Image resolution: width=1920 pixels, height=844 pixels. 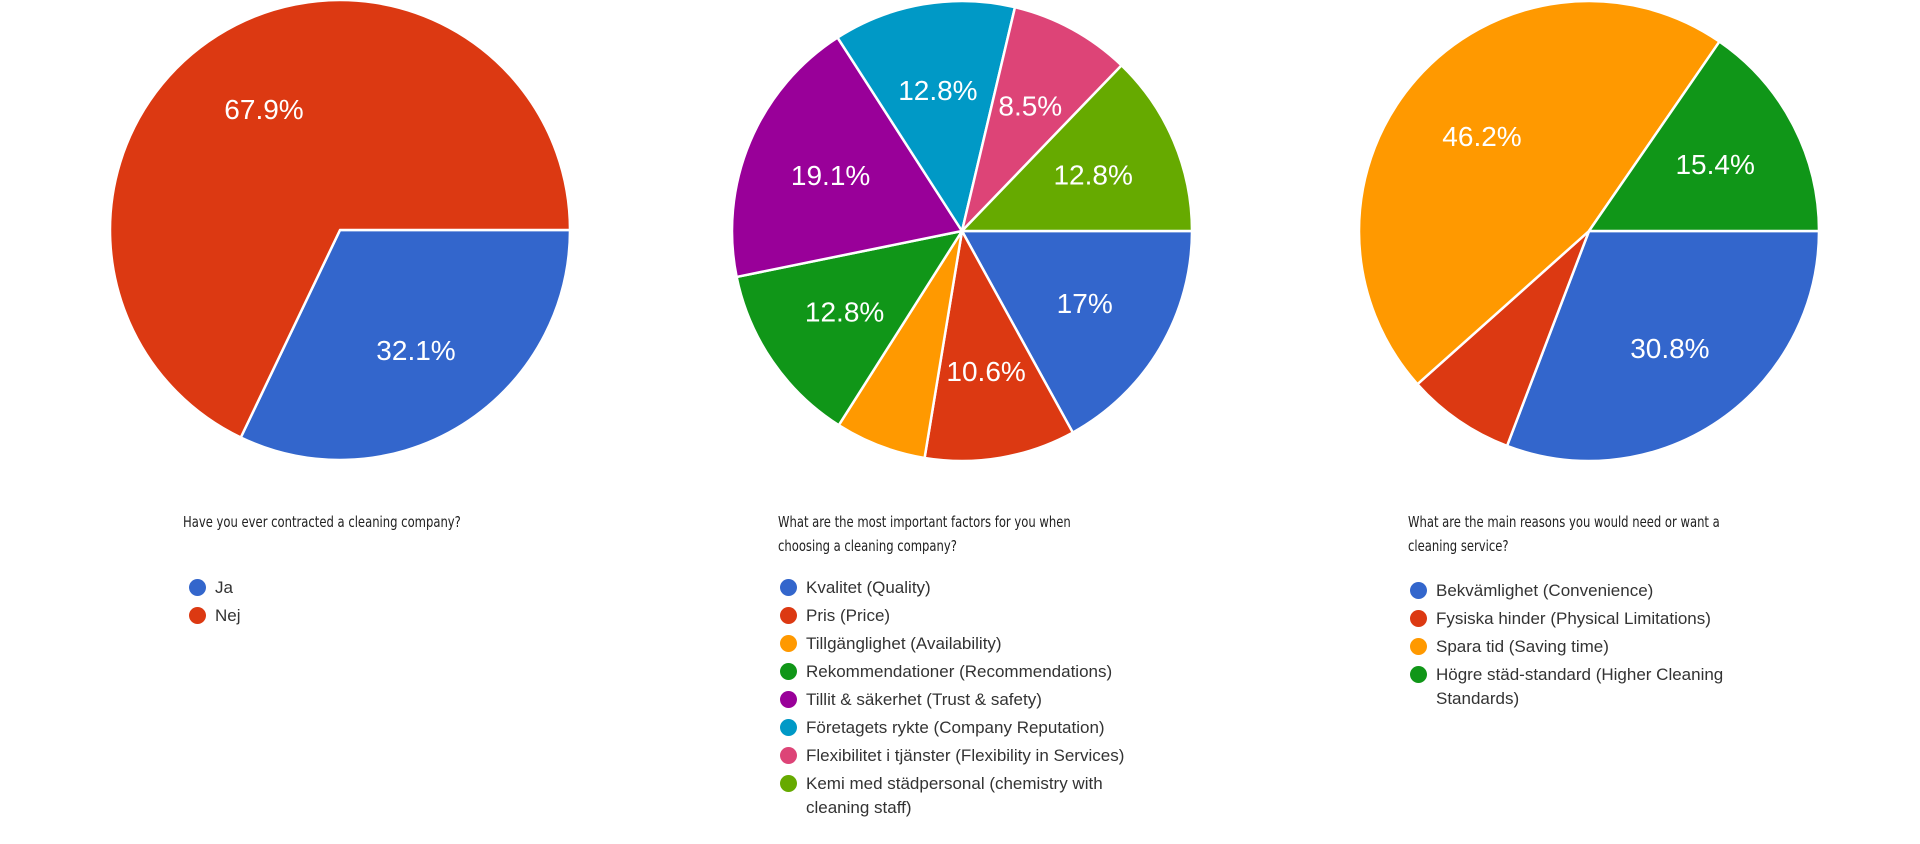 I want to click on legend-label: Fysiska hinder (Physical Limitations), so click(x=1573, y=618).